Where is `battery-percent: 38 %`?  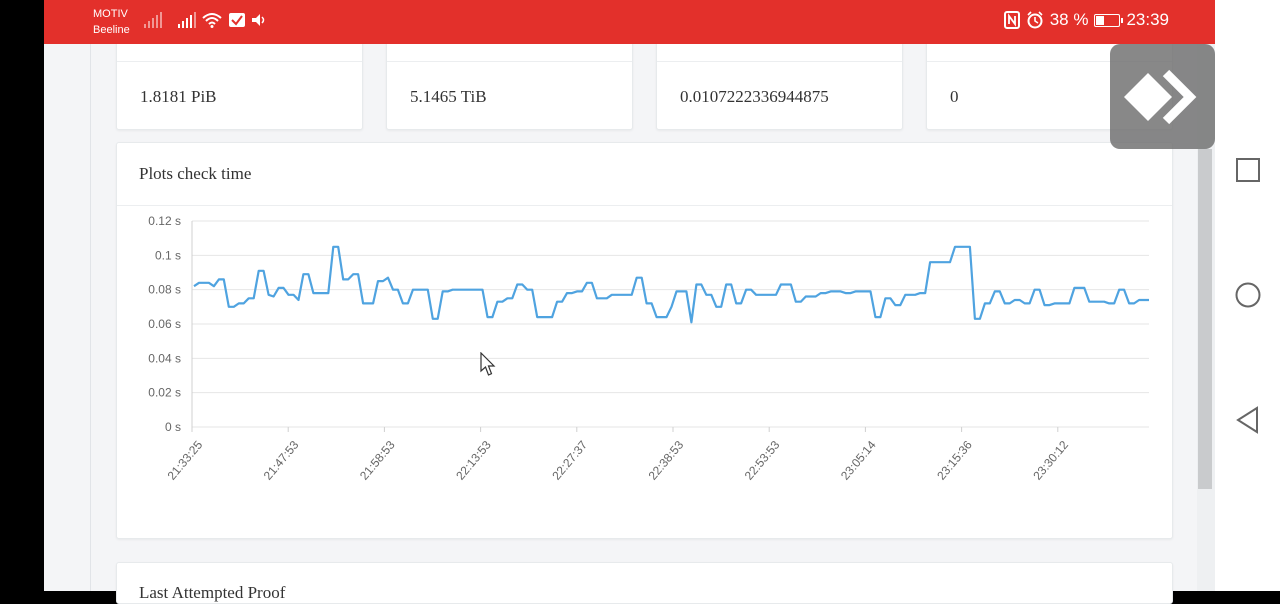
battery-percent: 38 % is located at coordinates (1069, 19).